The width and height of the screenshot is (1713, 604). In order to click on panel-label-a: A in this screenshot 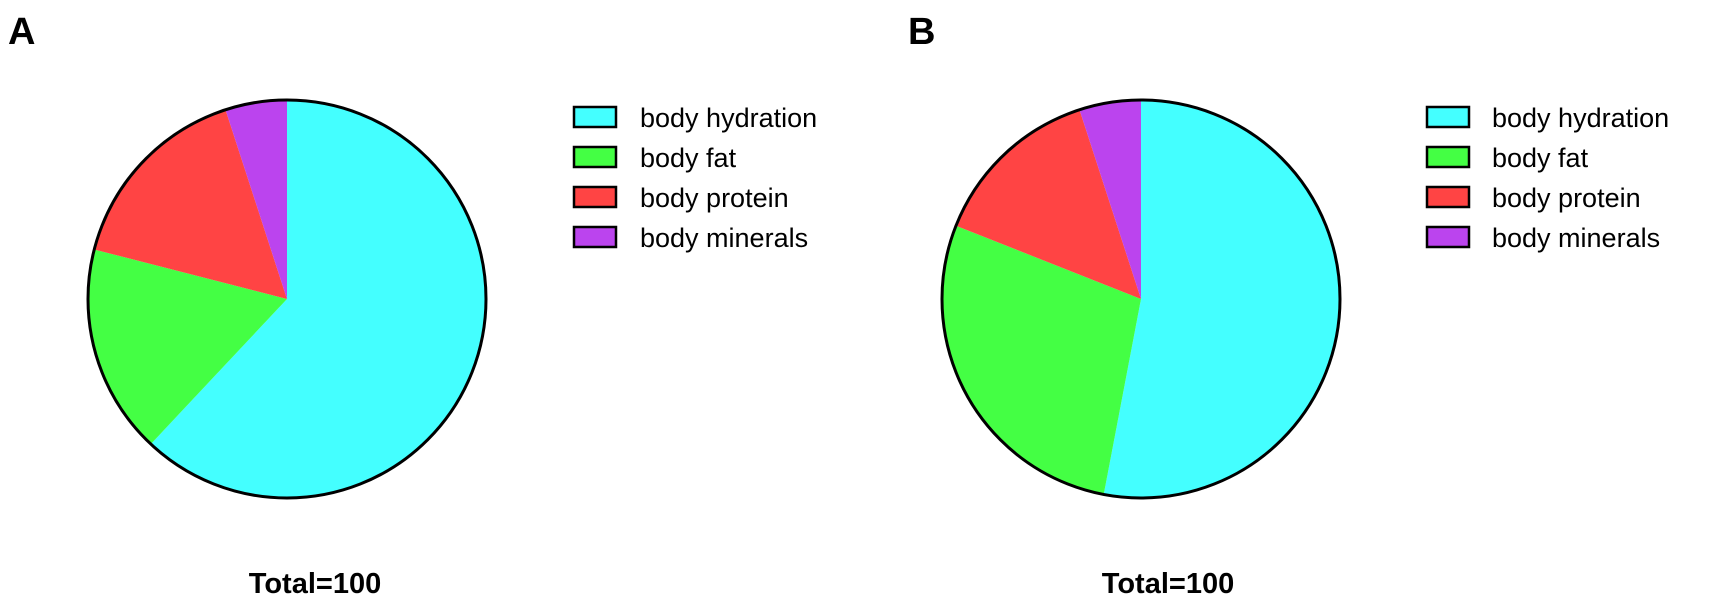, I will do `click(21, 32)`.